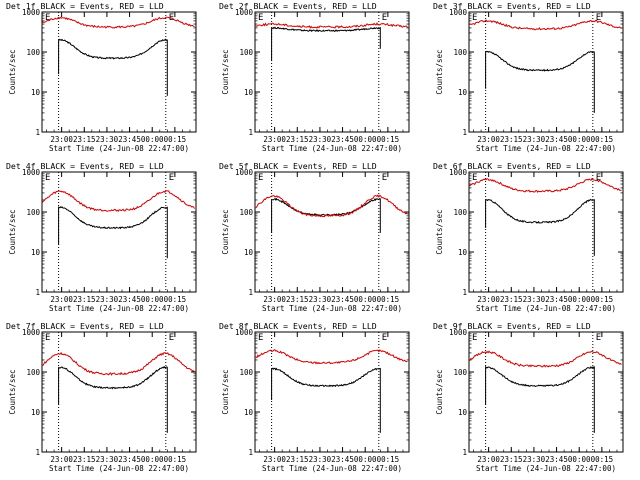 Image resolution: width=640 pixels, height=480 pixels. What do you see at coordinates (298, 6) in the screenshot?
I see `chart-title: Det 2f BLACK = Events, RED = LLD` at bounding box center [298, 6].